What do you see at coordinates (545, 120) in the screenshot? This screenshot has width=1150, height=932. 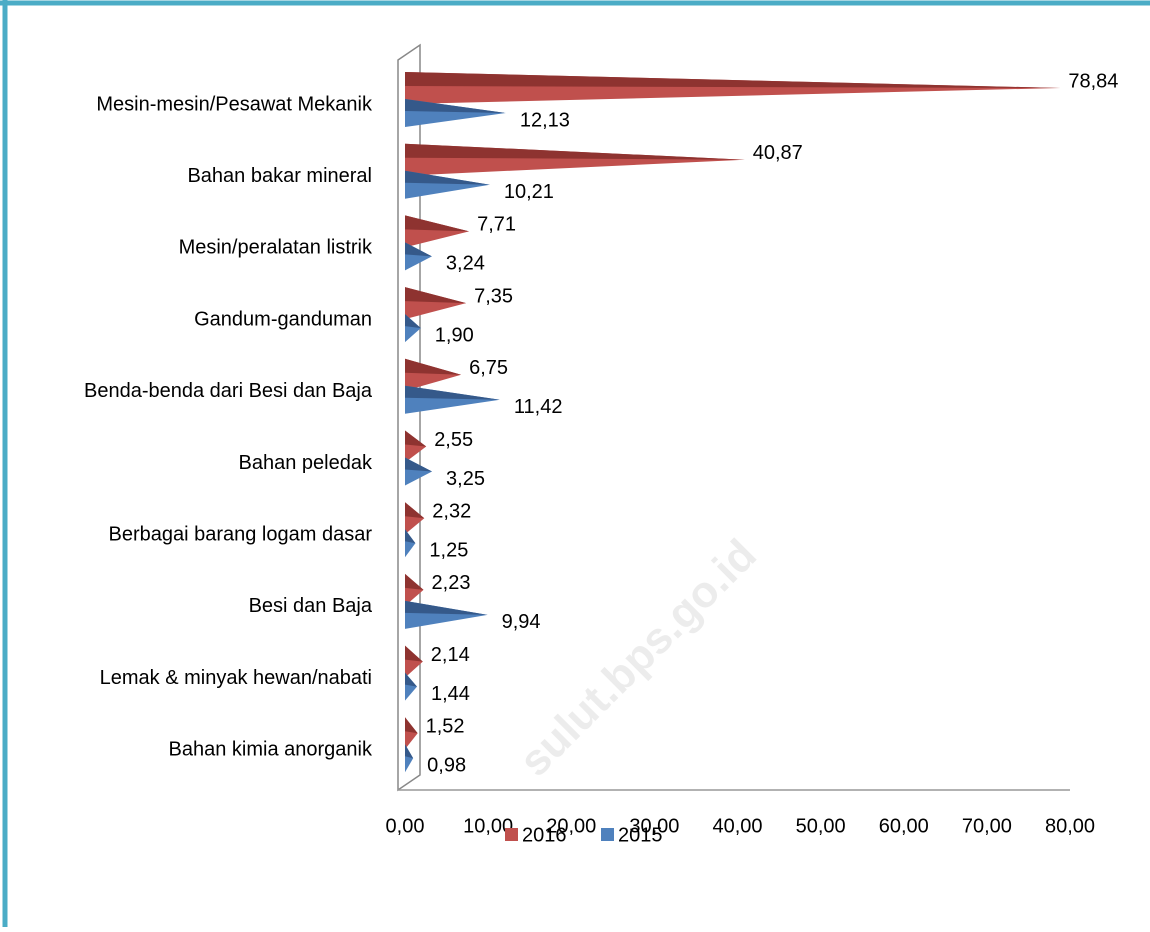 I see `value-label: 12,13` at bounding box center [545, 120].